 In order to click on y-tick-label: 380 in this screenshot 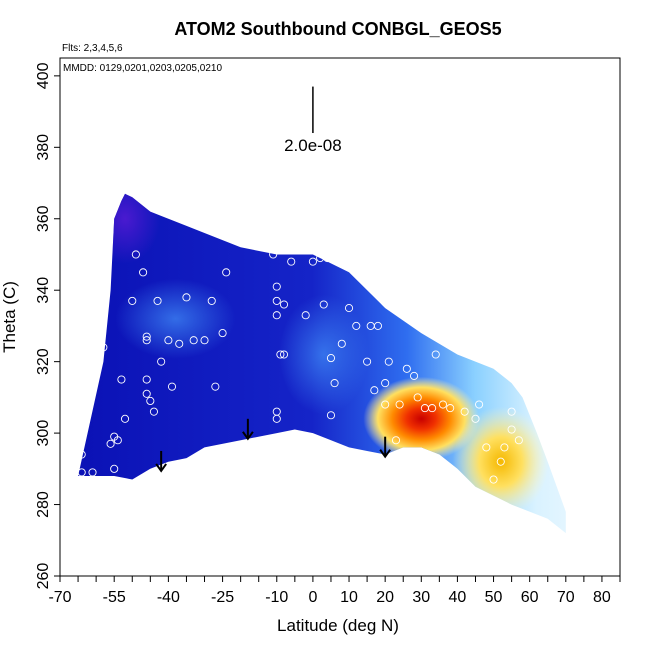, I will do `click(43, 147)`.